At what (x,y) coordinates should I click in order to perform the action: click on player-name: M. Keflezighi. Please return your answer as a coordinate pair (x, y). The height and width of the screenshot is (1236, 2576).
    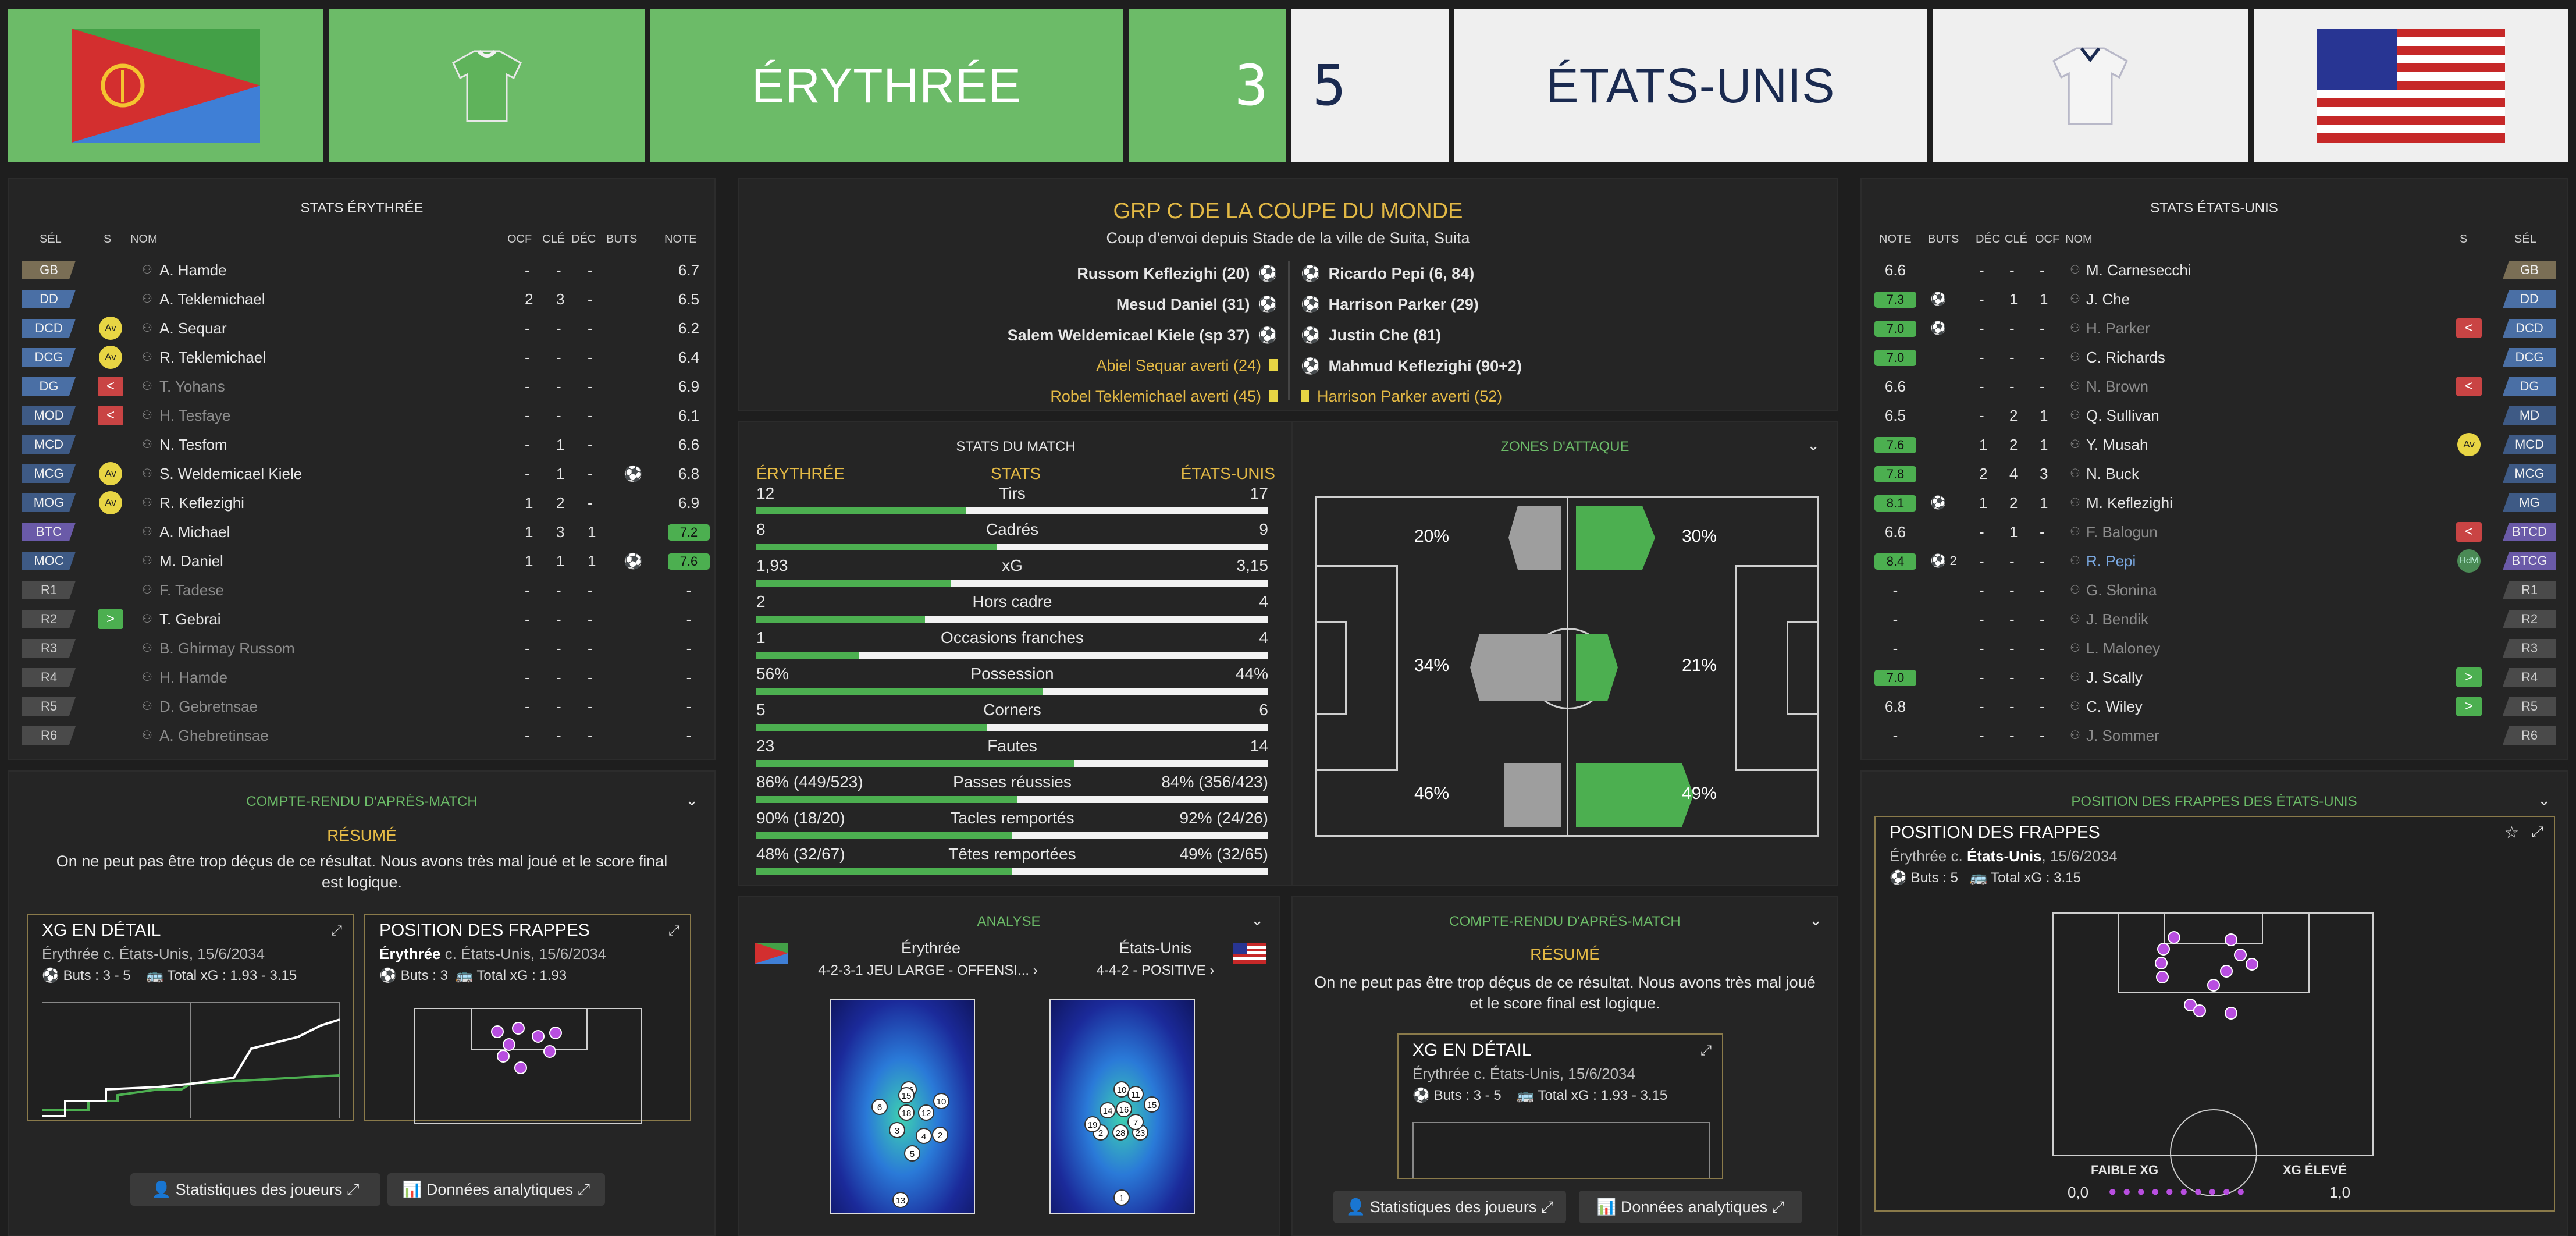
    Looking at the image, I should click on (2129, 503).